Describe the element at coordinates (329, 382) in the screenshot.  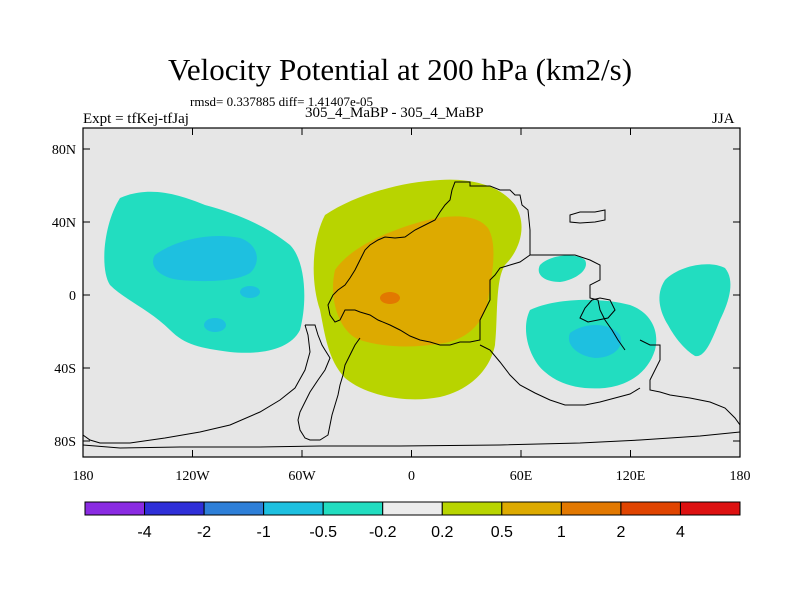
I see `coastline-south-america` at that location.